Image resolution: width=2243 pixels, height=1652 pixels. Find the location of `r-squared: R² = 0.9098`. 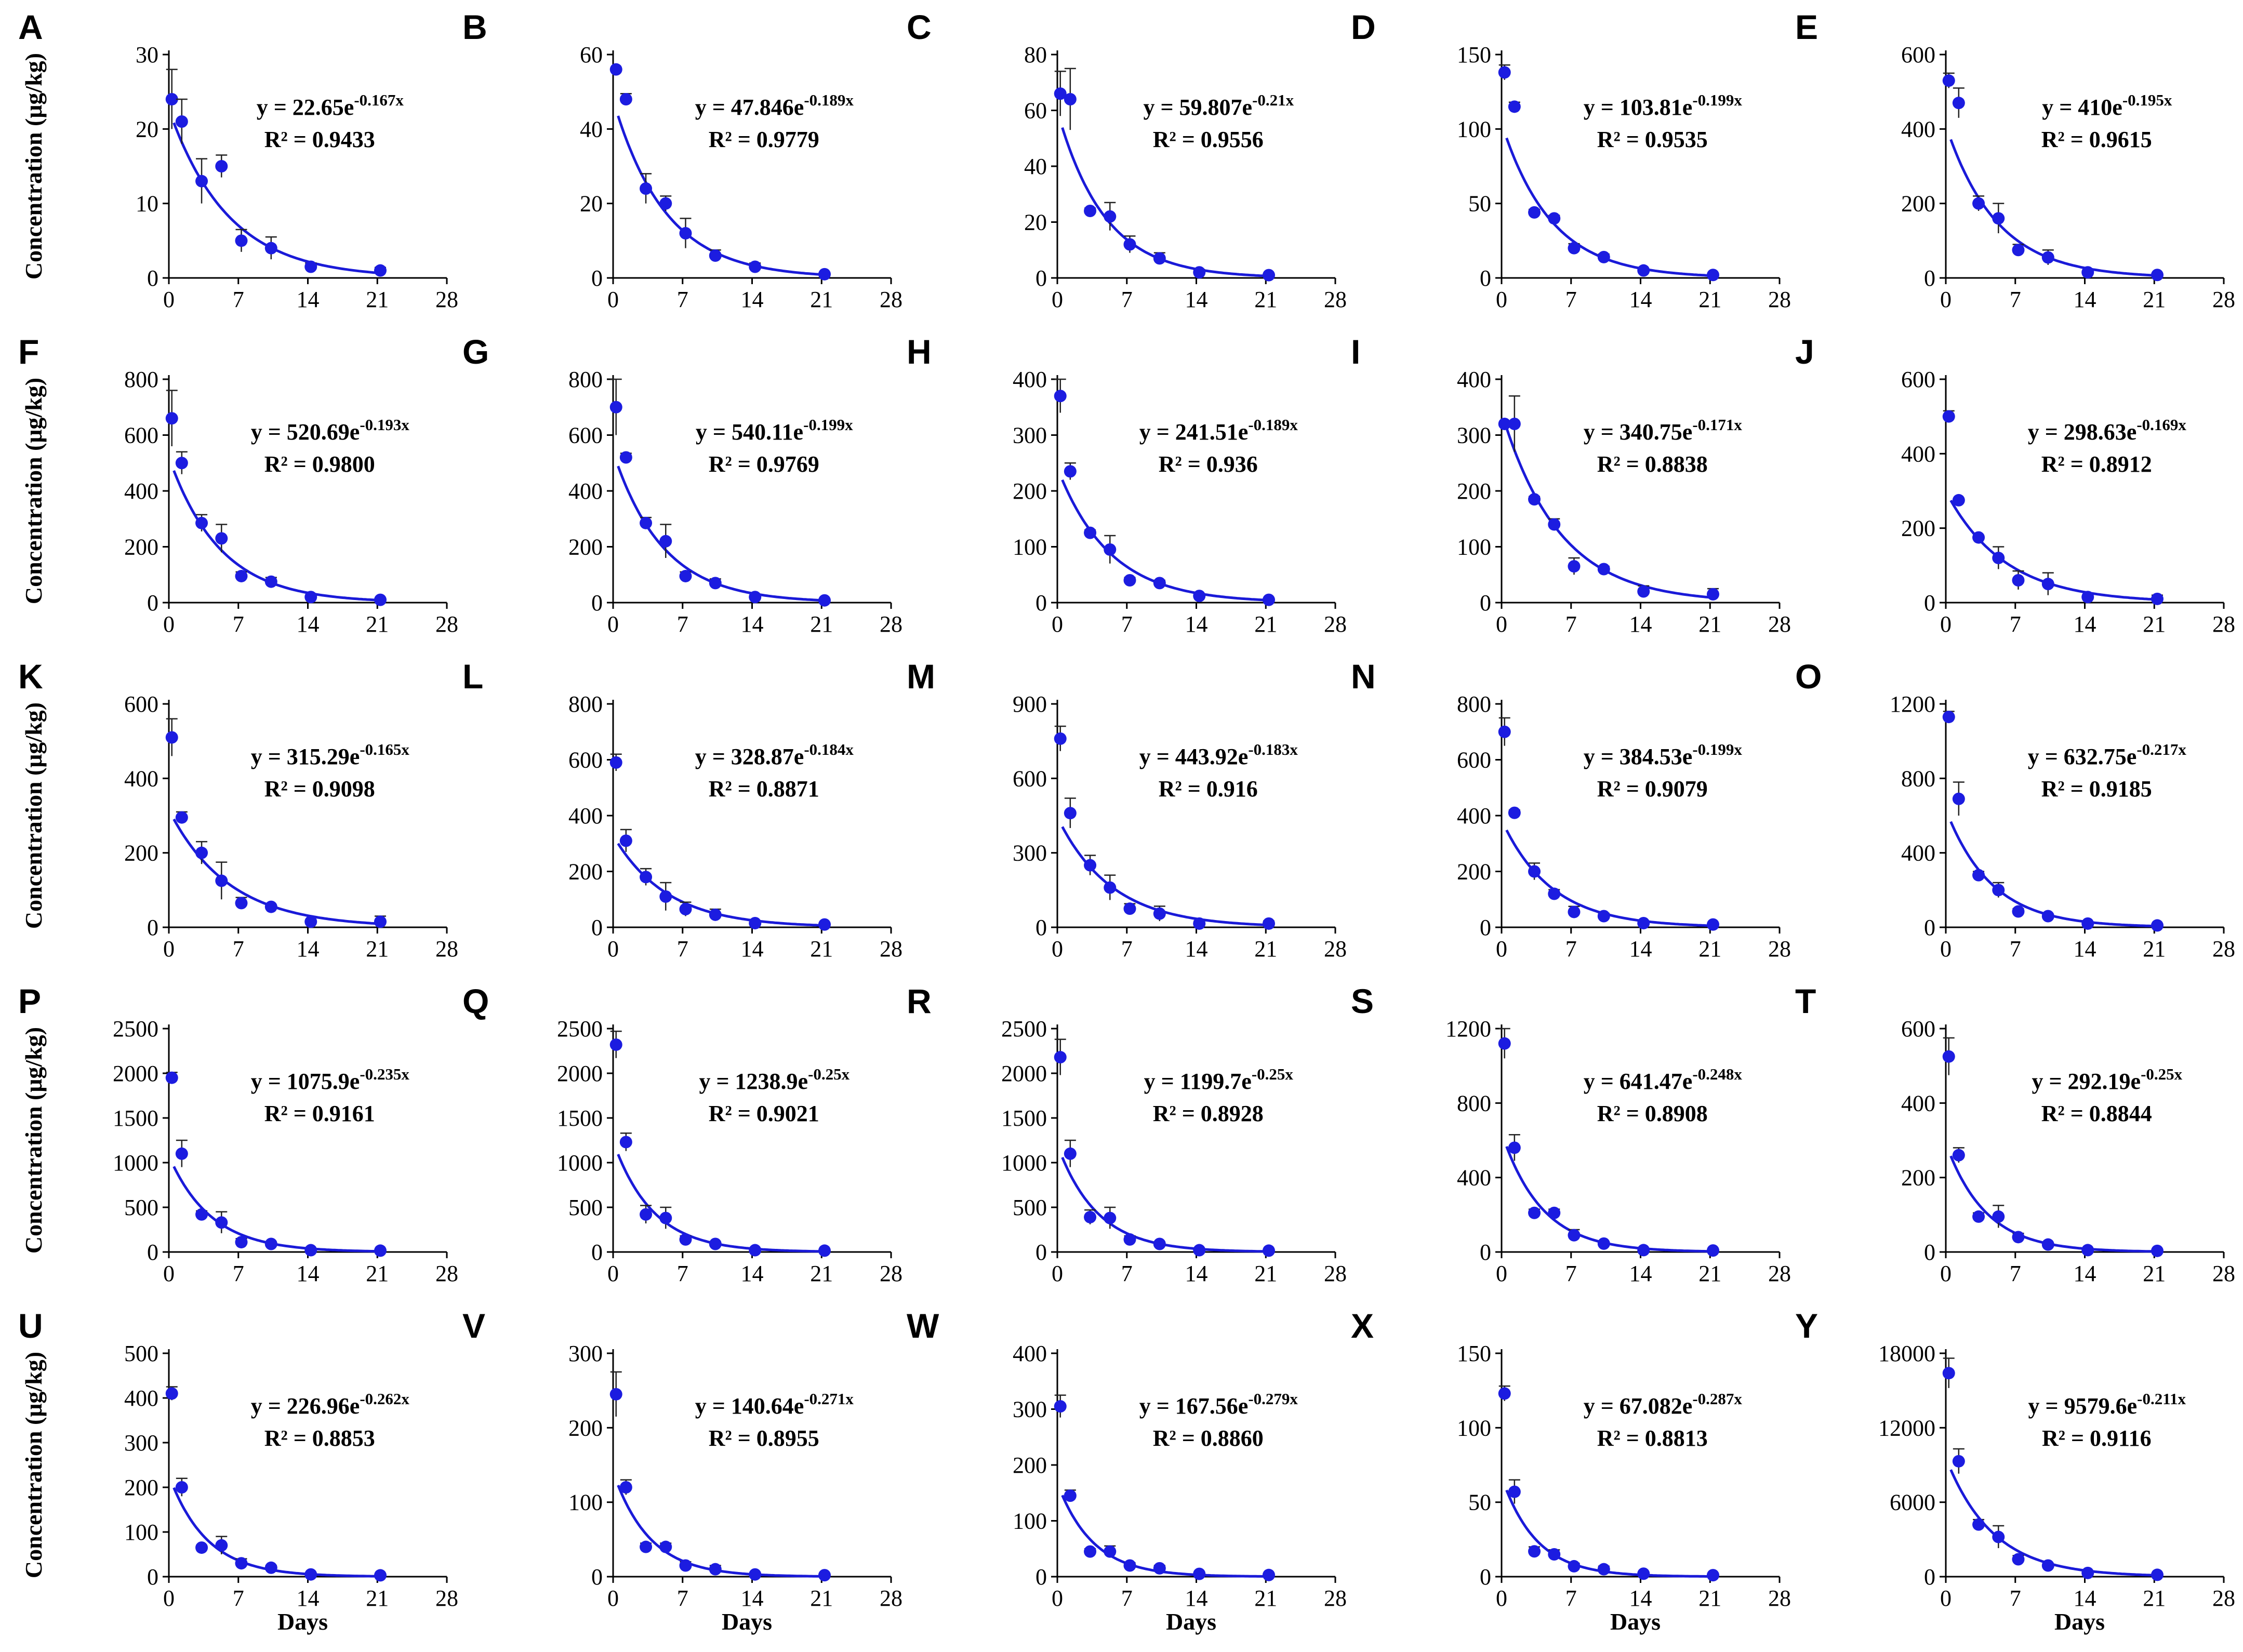

r-squared: R² = 0.9098 is located at coordinates (319, 789).